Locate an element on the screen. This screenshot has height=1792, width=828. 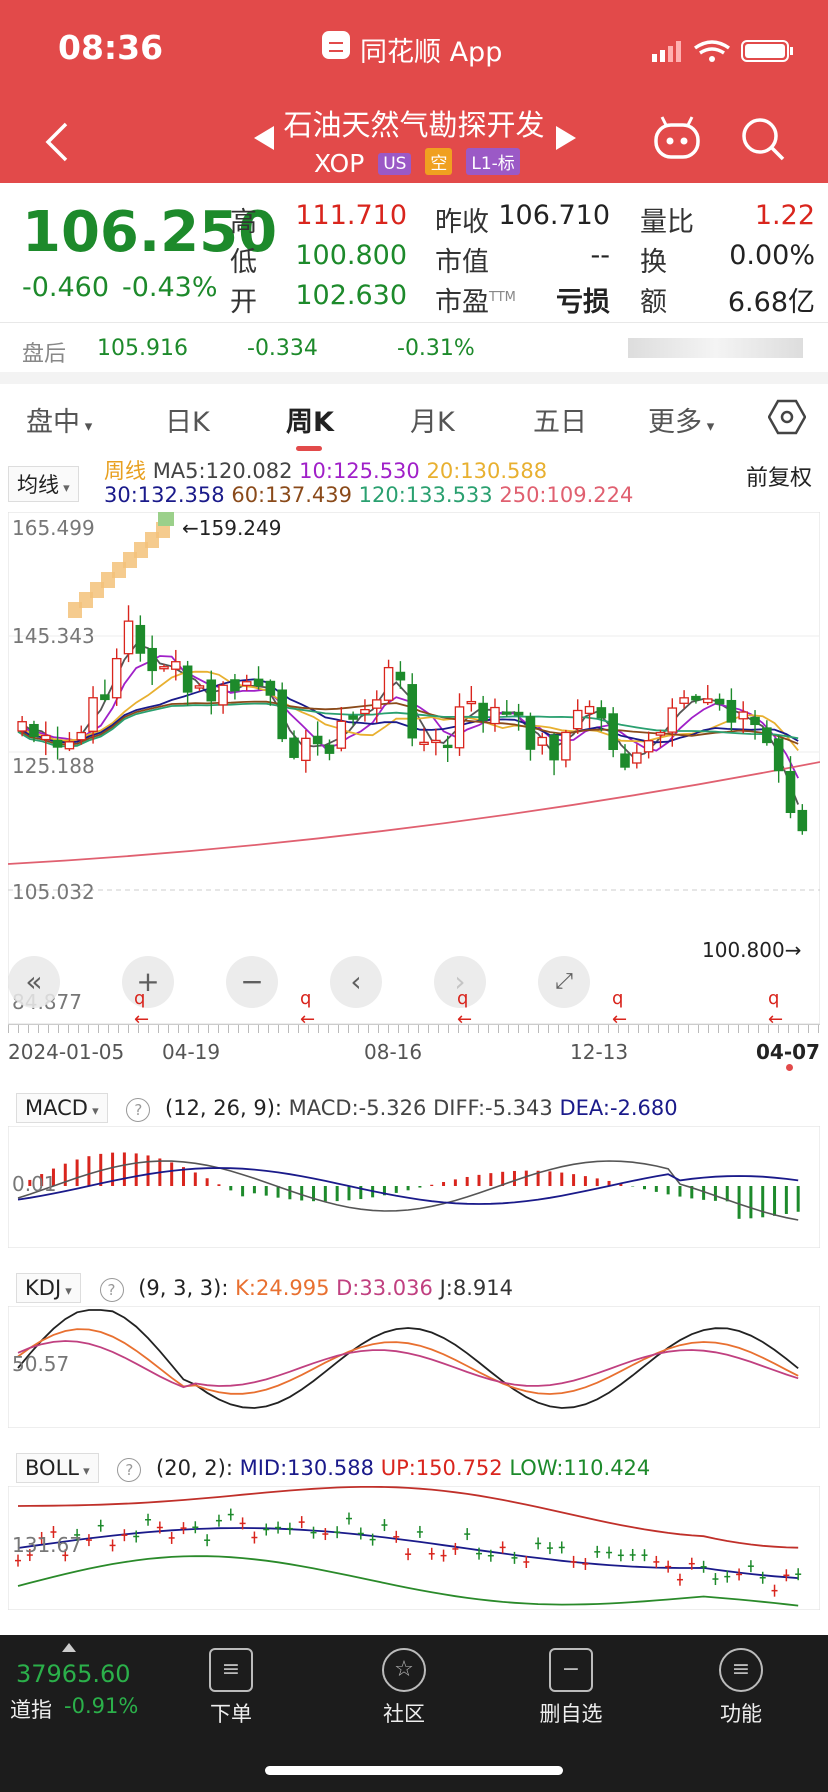
pe-label: 市盈TTM is located at coordinates (475, 302).